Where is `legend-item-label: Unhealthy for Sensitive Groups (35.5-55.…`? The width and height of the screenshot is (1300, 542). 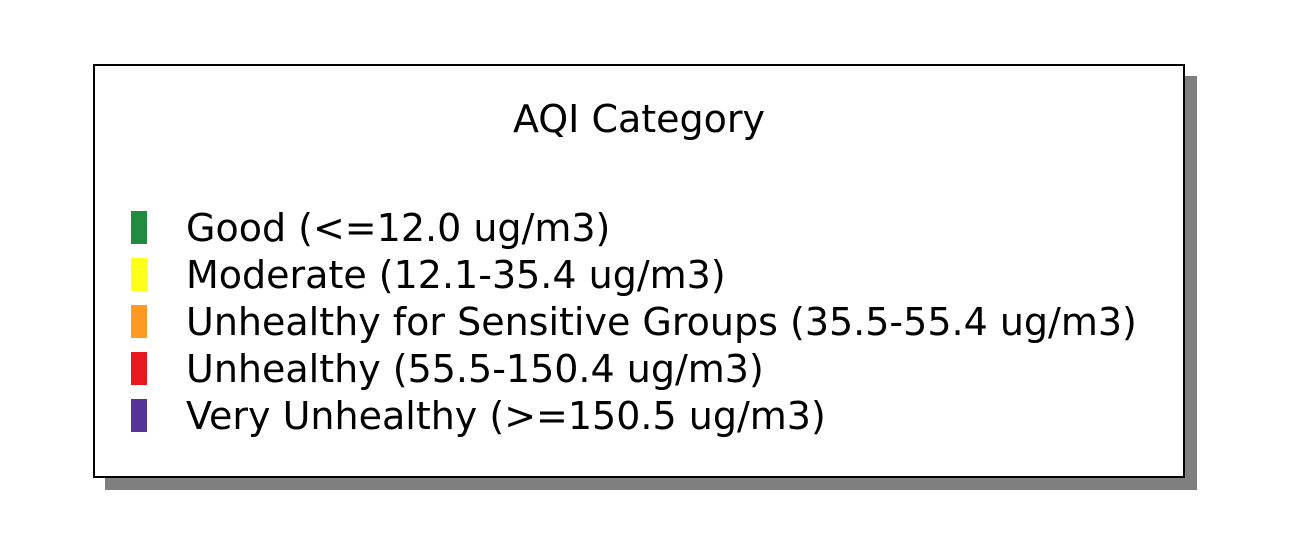 legend-item-label: Unhealthy for Sensitive Groups (35.5-55.… is located at coordinates (661, 321).